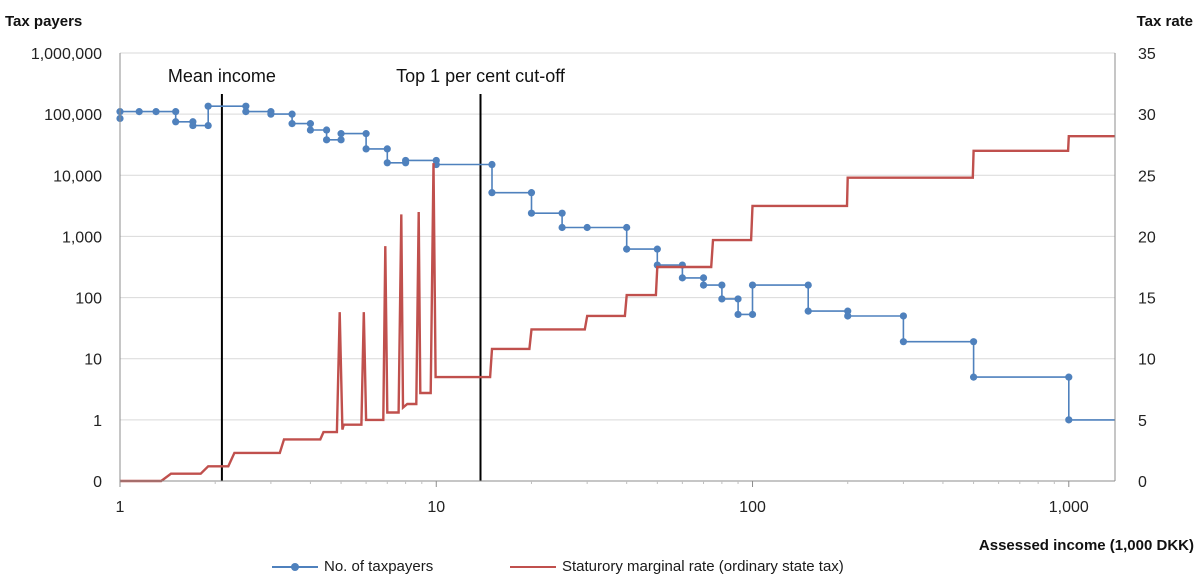  Describe the element at coordinates (1147, 176) in the screenshot. I see `y-right-tick-label: 25` at that location.